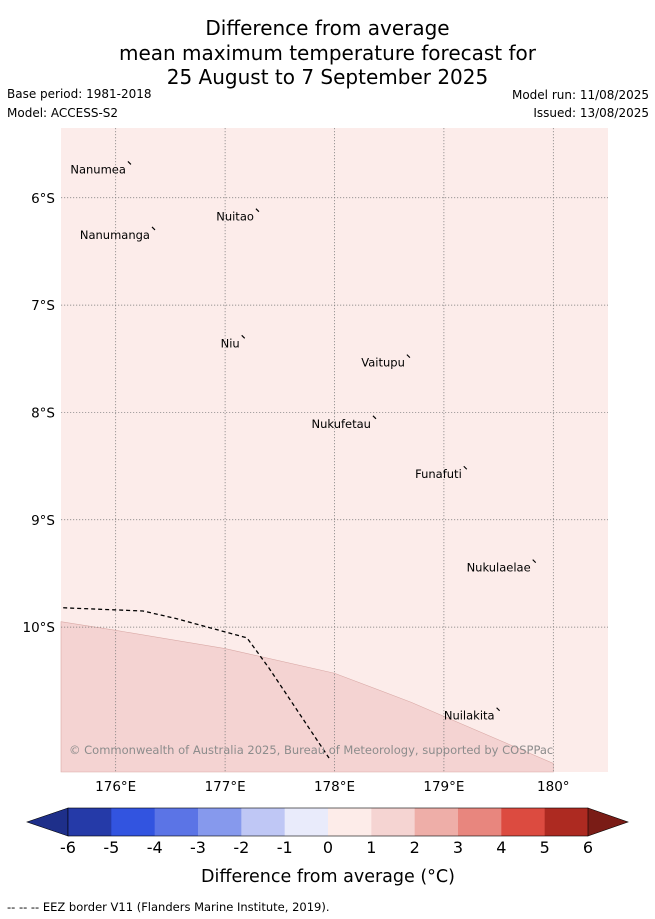 This screenshot has width=655, height=919. What do you see at coordinates (458, 847) in the screenshot?
I see `colorbar-tick-label: 3` at bounding box center [458, 847].